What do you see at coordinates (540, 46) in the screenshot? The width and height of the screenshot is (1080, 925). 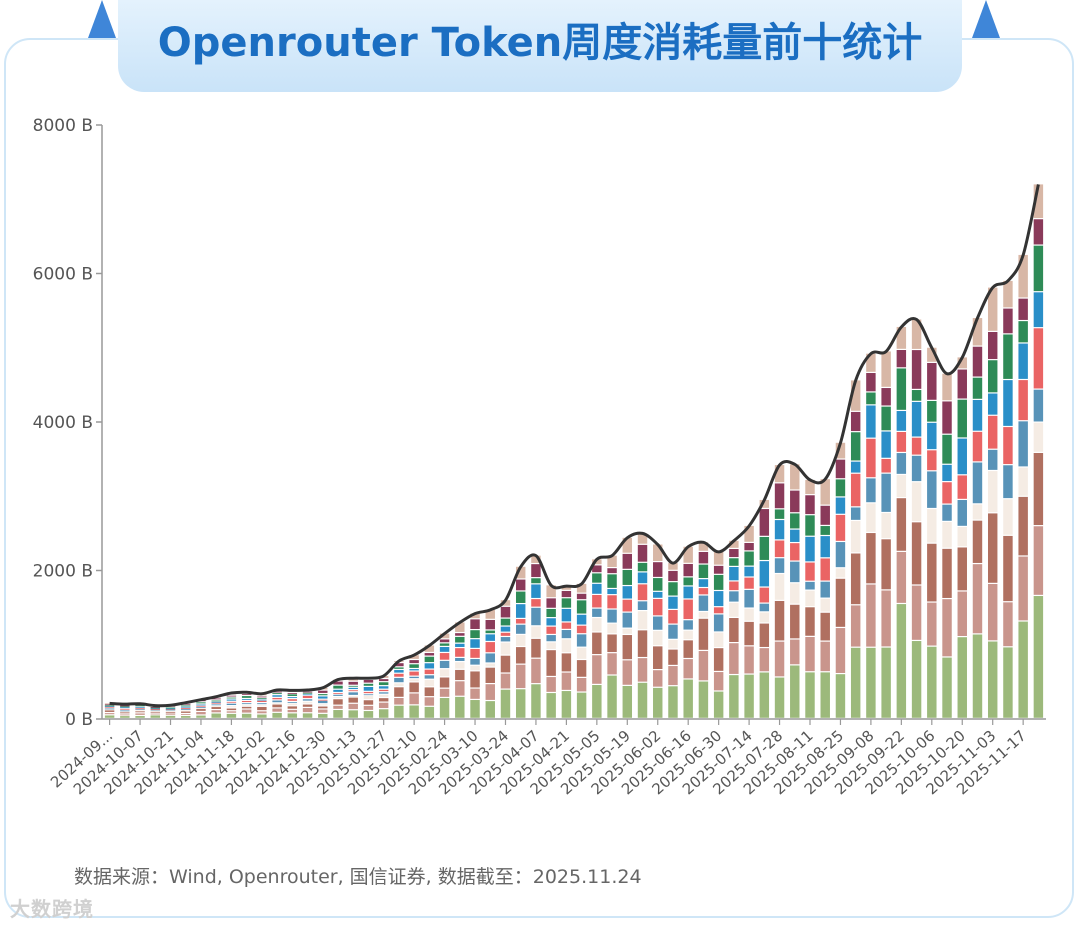 I see `title-background` at bounding box center [540, 46].